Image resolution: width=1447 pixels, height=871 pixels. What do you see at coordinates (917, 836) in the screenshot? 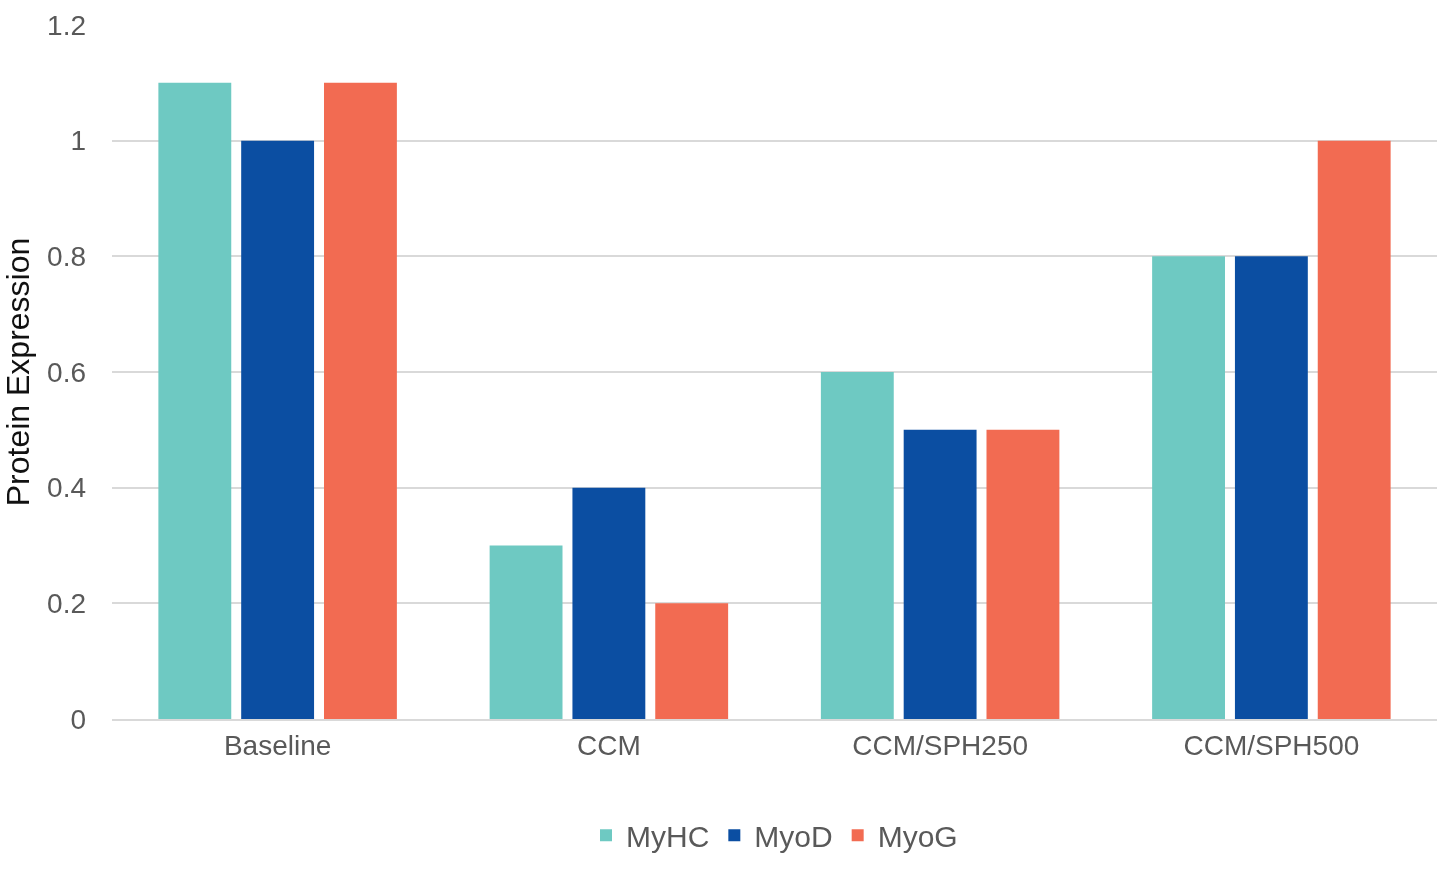
I see `legend-label: MyoG` at bounding box center [917, 836].